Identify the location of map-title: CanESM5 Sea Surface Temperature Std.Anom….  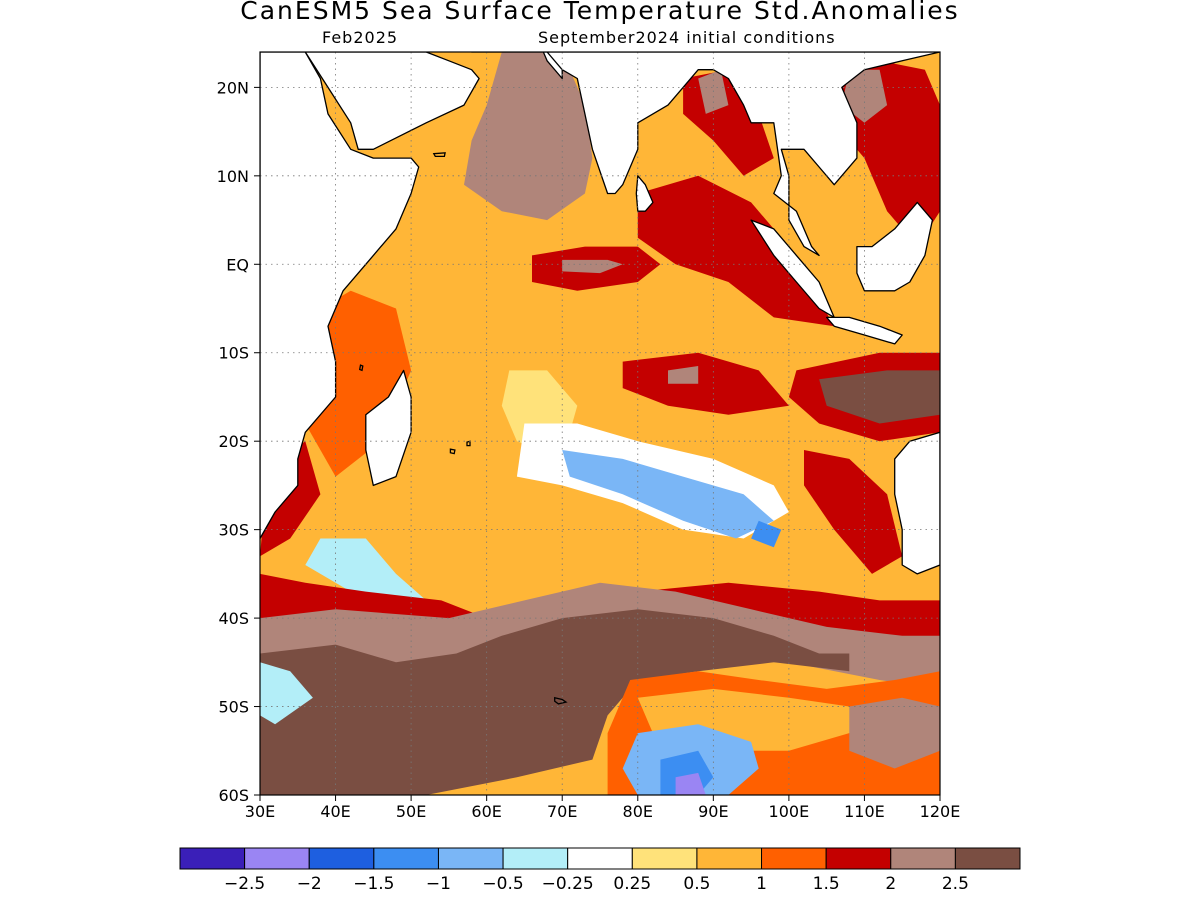
(600, 12).